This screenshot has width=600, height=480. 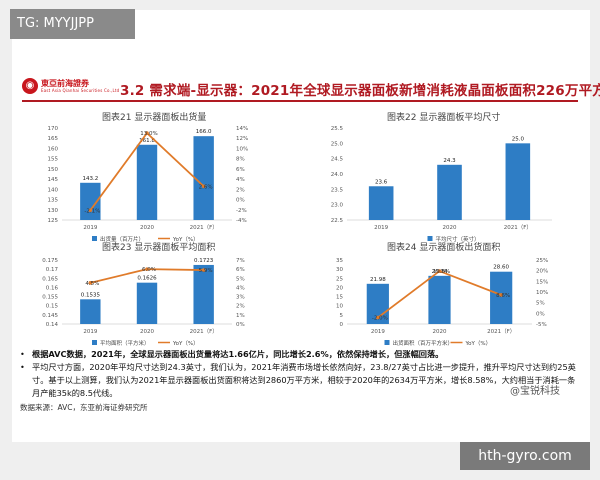 What do you see at coordinates (50, 279) in the screenshot?
I see `y-tick-label: 0.165` at bounding box center [50, 279].